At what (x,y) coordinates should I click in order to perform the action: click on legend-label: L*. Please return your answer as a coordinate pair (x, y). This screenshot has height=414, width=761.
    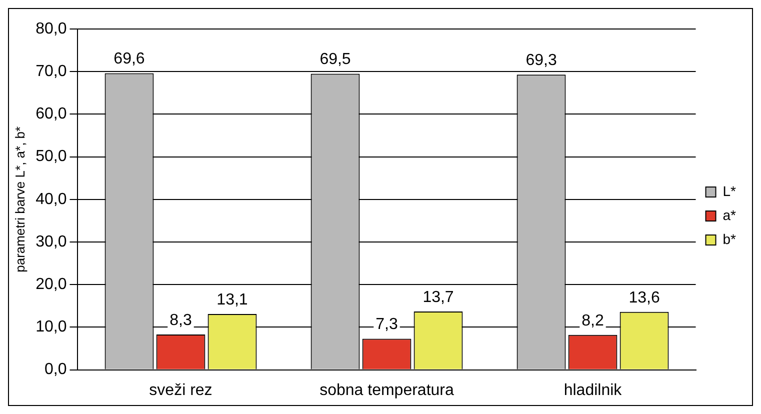
    Looking at the image, I should click on (729, 190).